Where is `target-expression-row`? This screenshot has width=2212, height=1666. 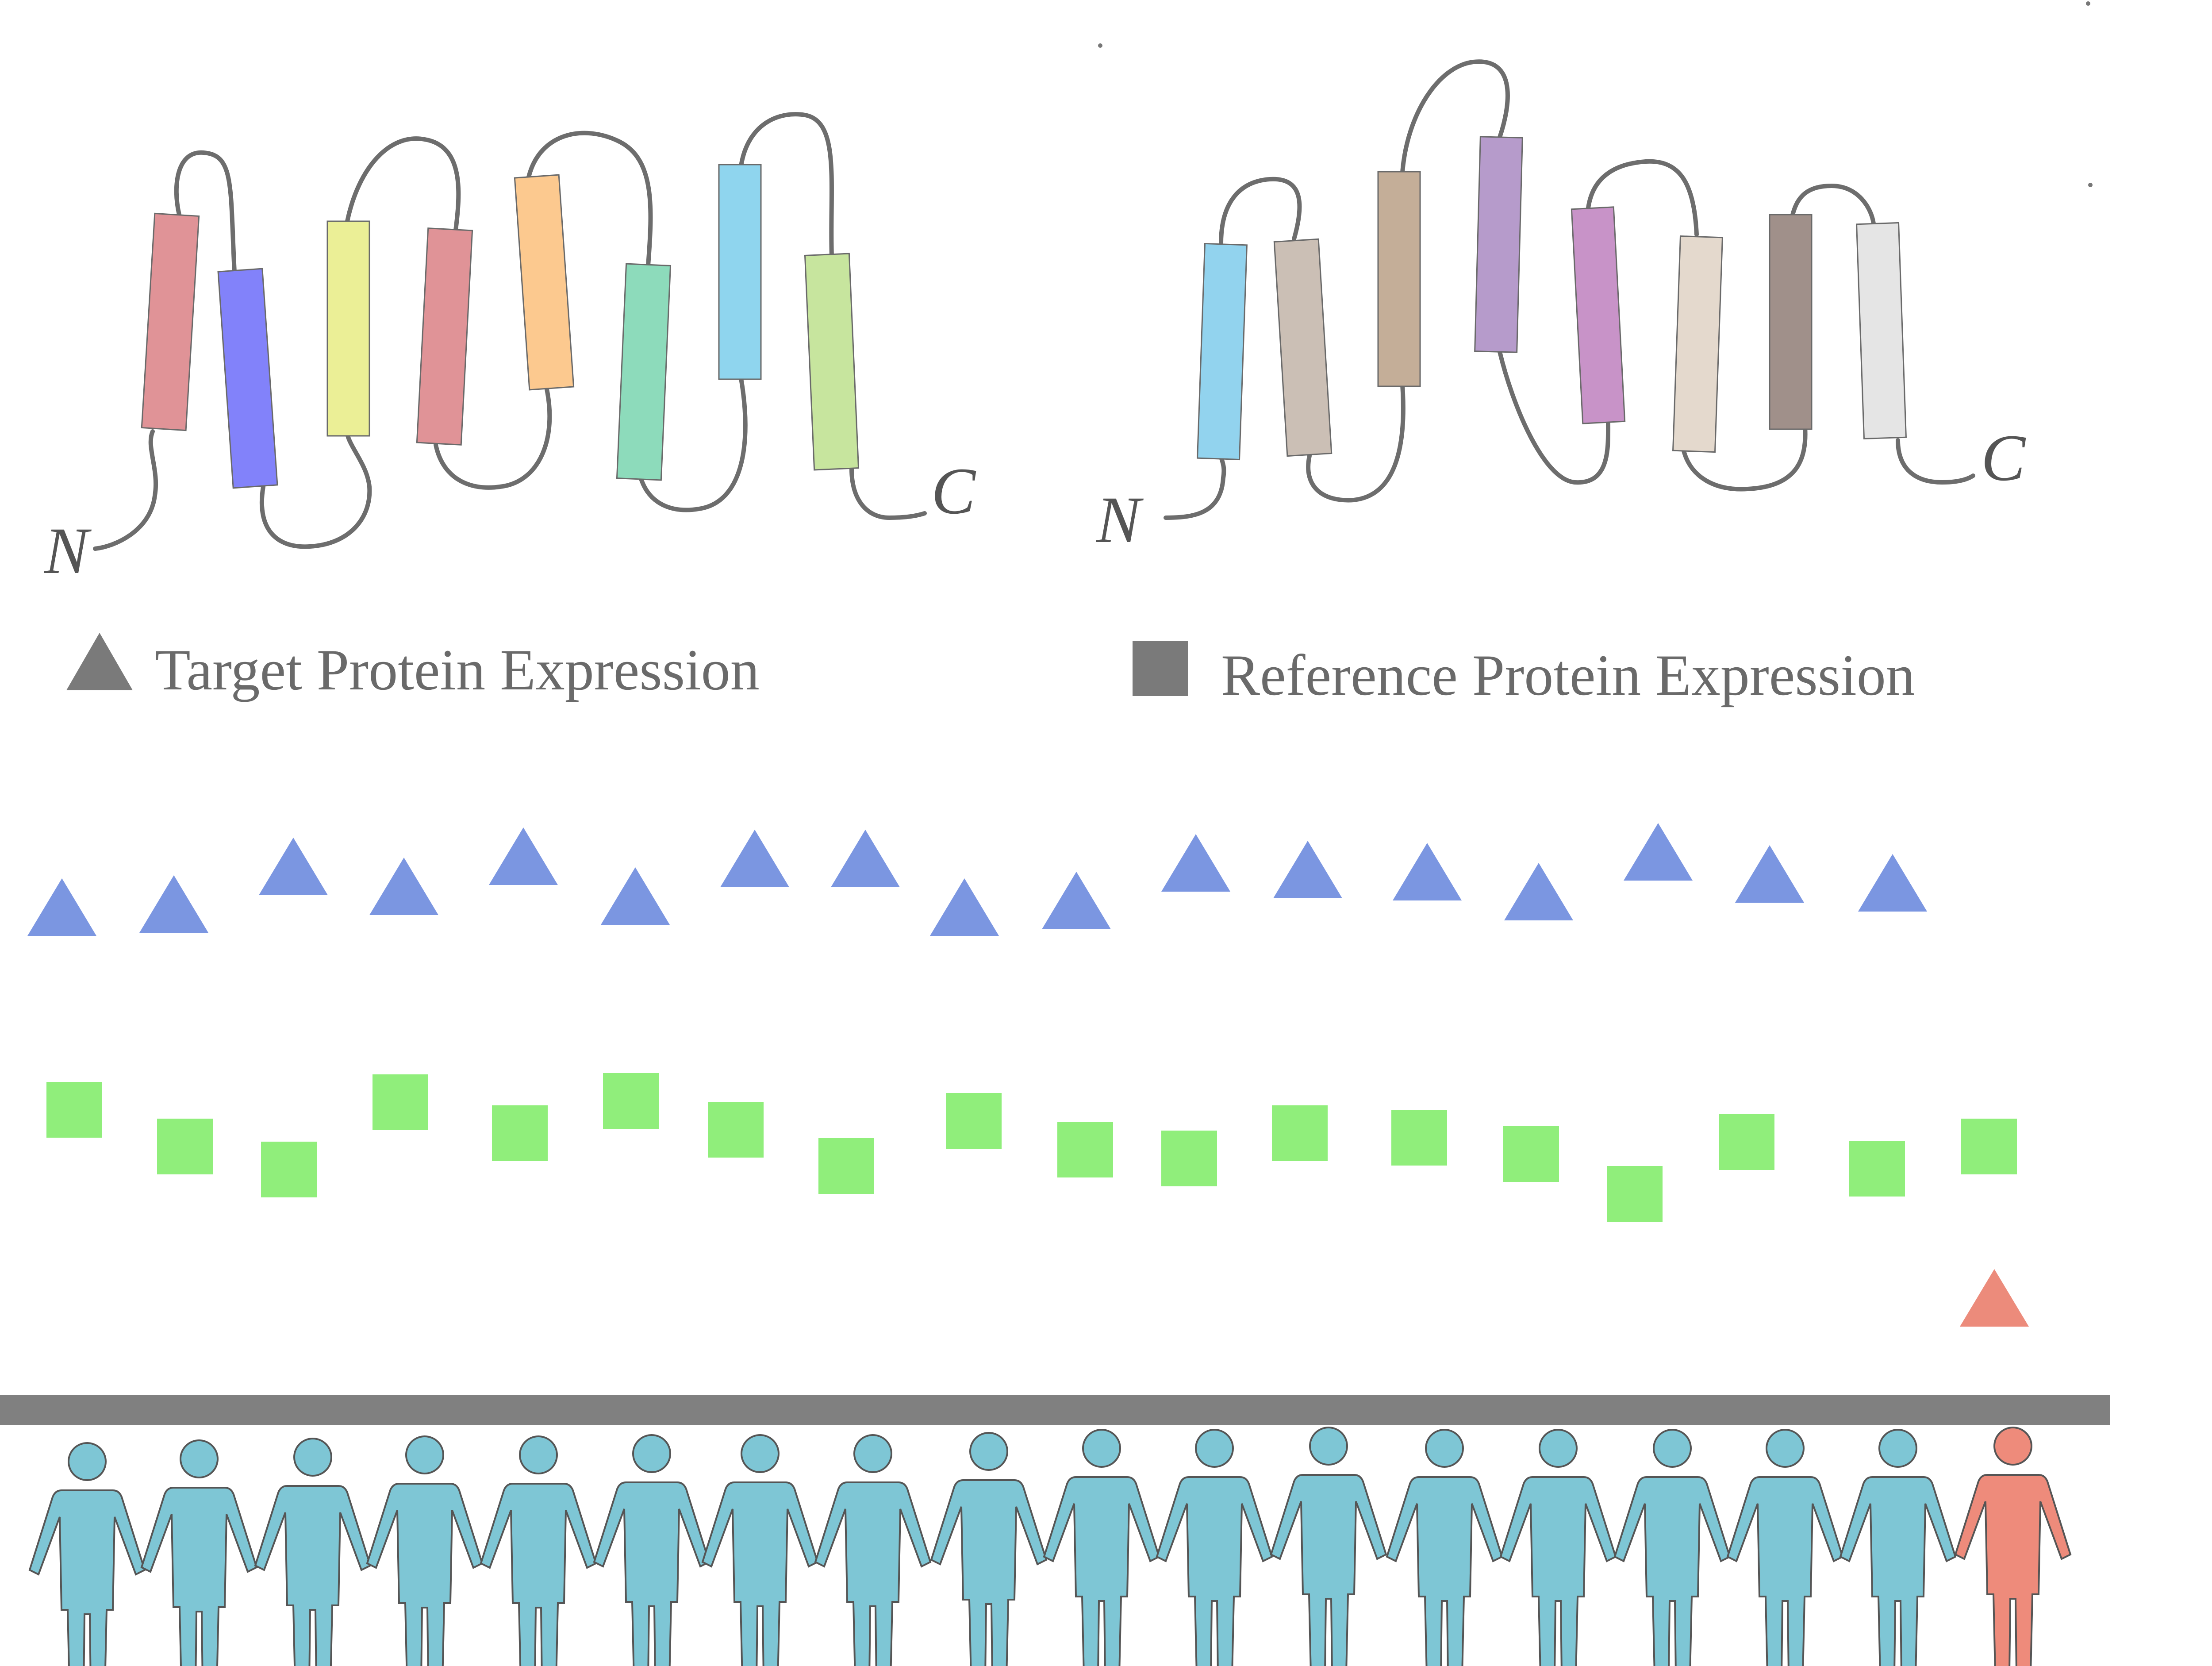 target-expression-row is located at coordinates (977, 879).